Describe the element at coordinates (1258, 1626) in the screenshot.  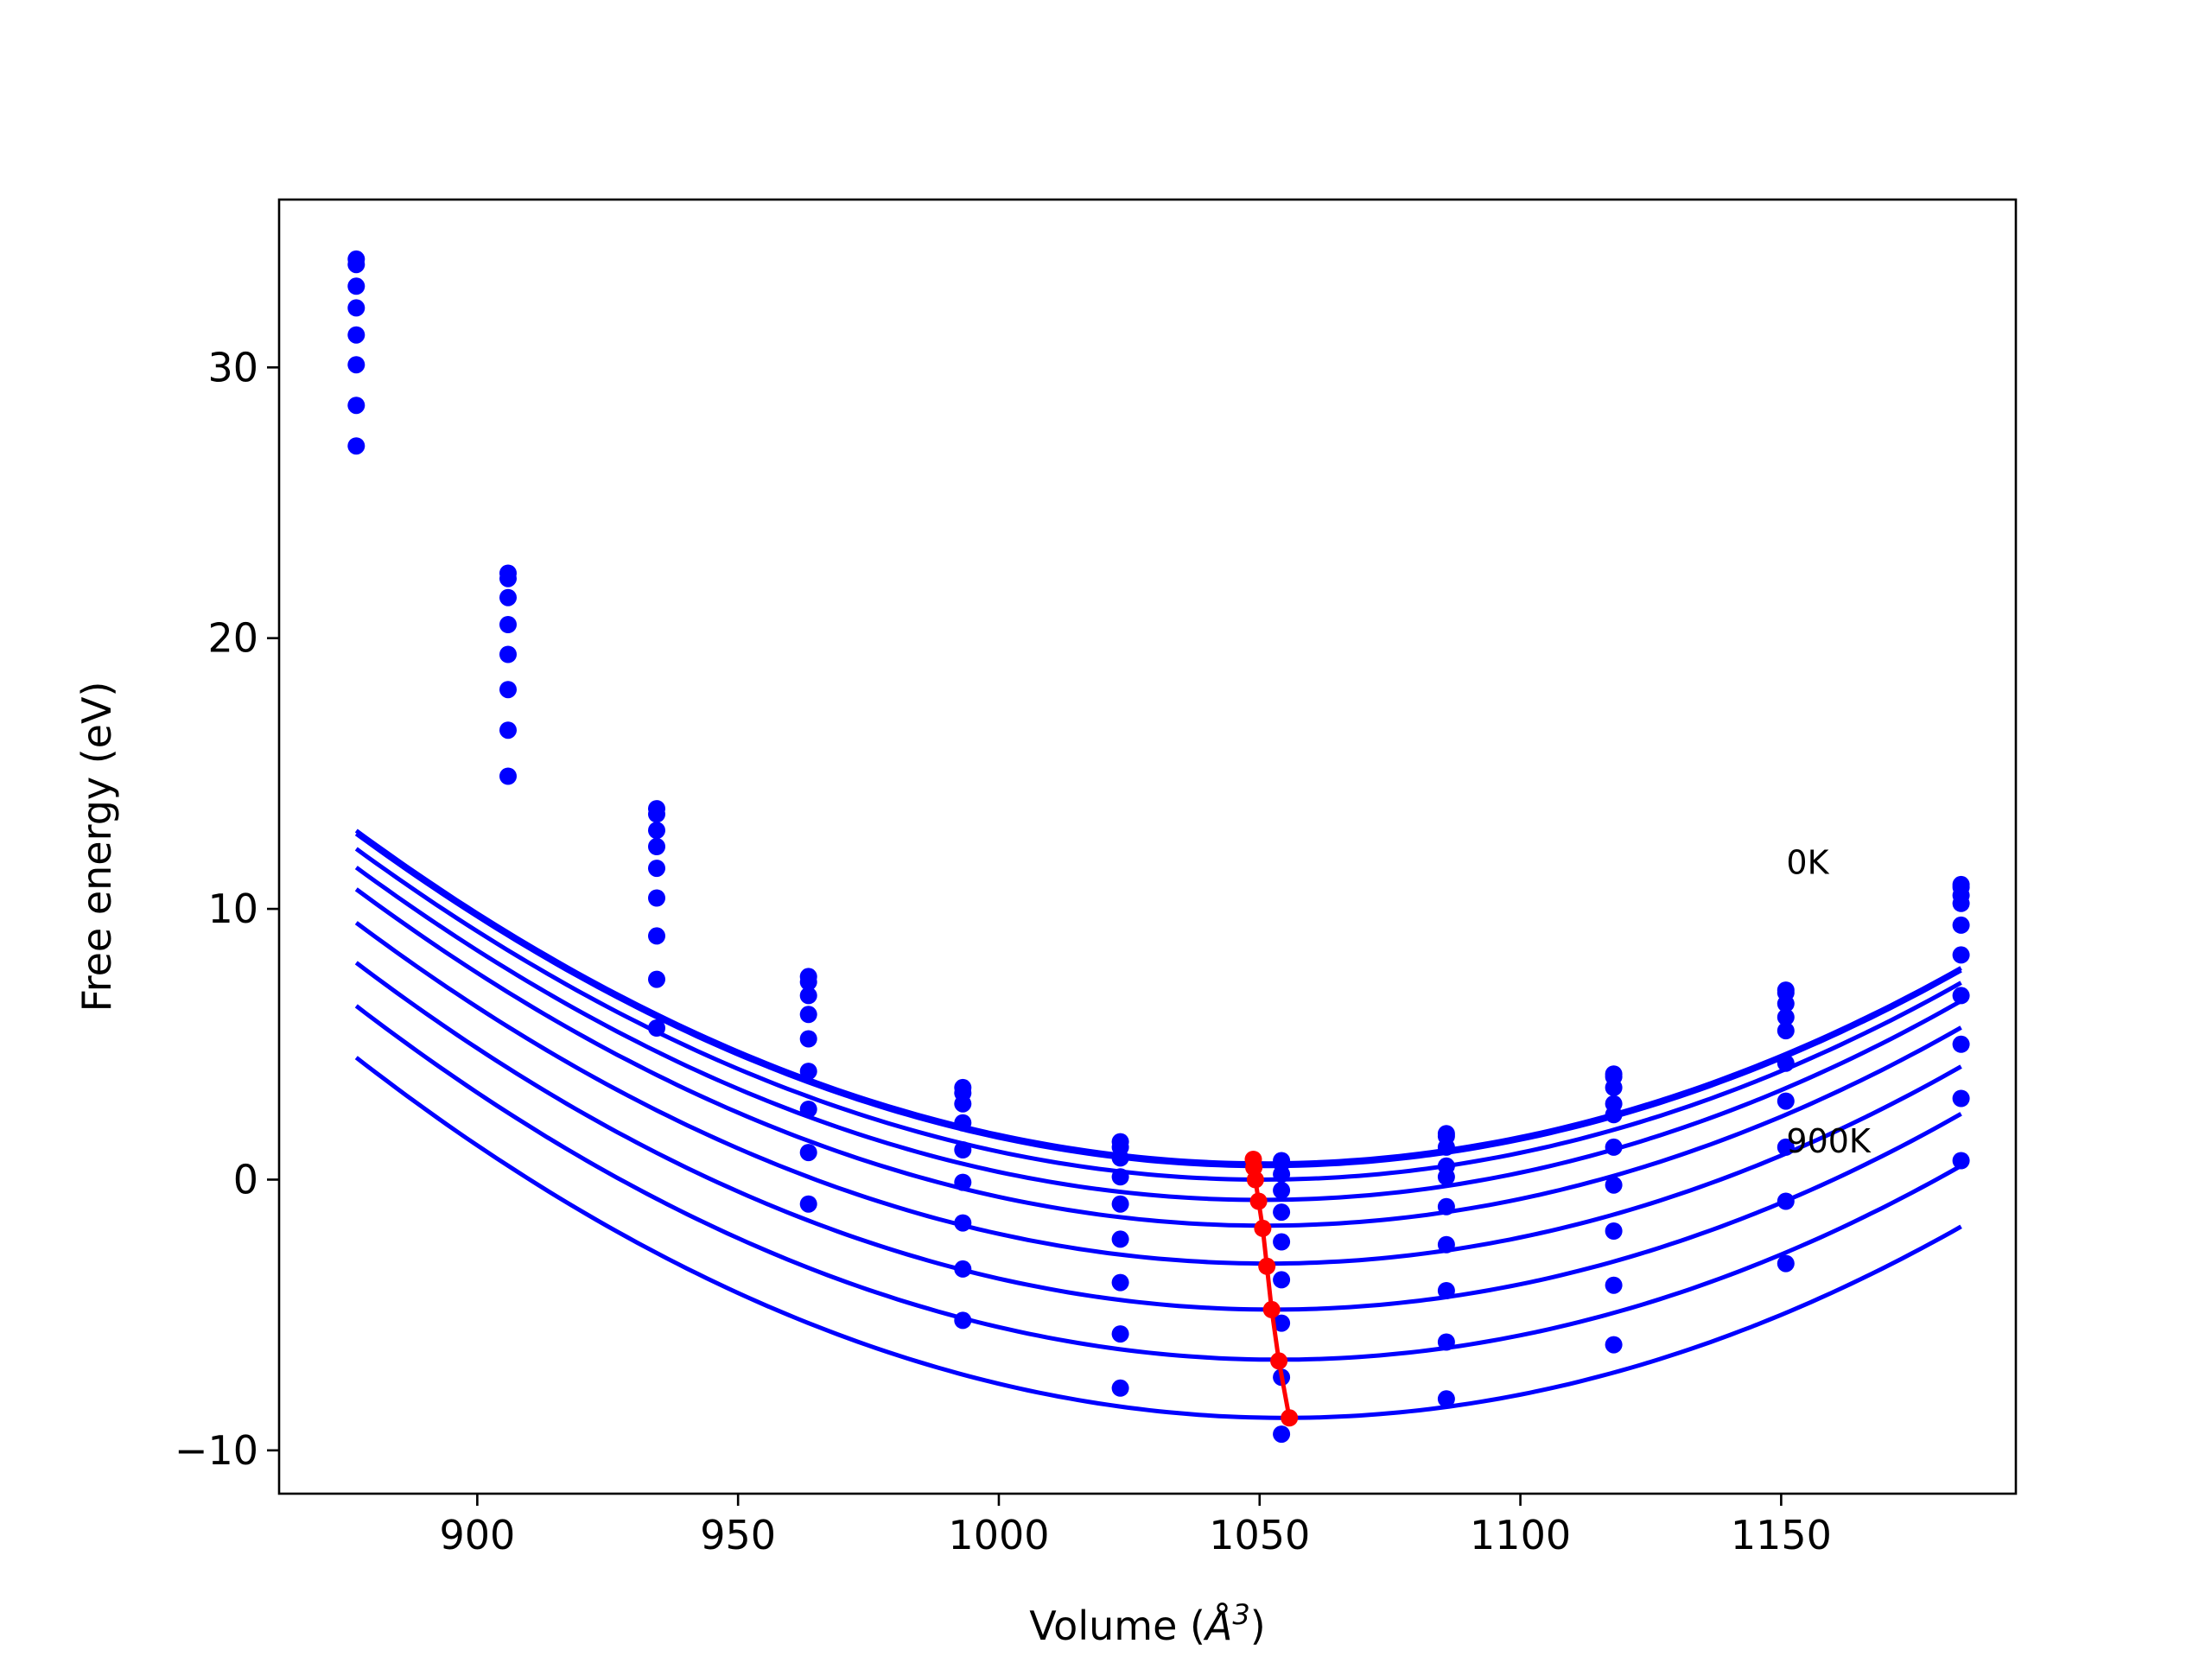
I see `x-axis-label-close: )` at that location.